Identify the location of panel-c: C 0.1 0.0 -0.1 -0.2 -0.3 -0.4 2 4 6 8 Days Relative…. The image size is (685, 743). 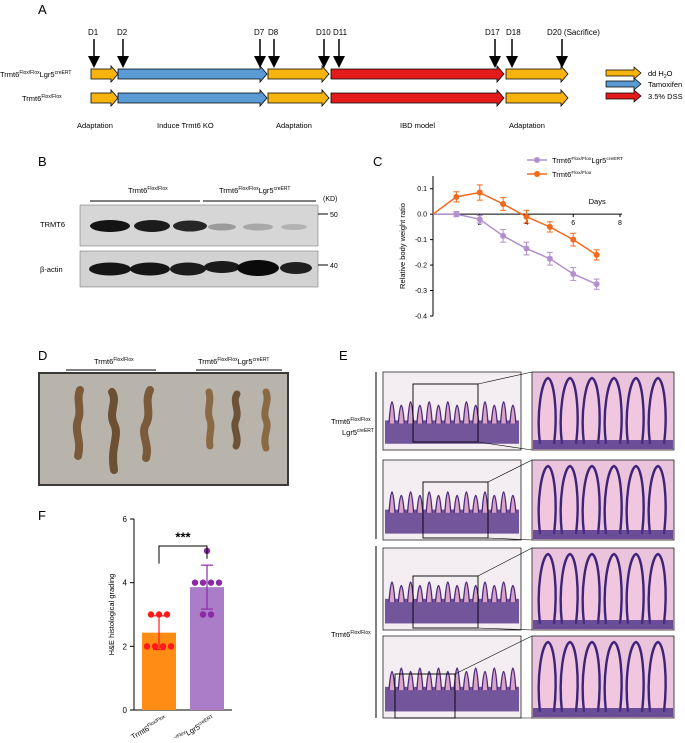
(498, 237).